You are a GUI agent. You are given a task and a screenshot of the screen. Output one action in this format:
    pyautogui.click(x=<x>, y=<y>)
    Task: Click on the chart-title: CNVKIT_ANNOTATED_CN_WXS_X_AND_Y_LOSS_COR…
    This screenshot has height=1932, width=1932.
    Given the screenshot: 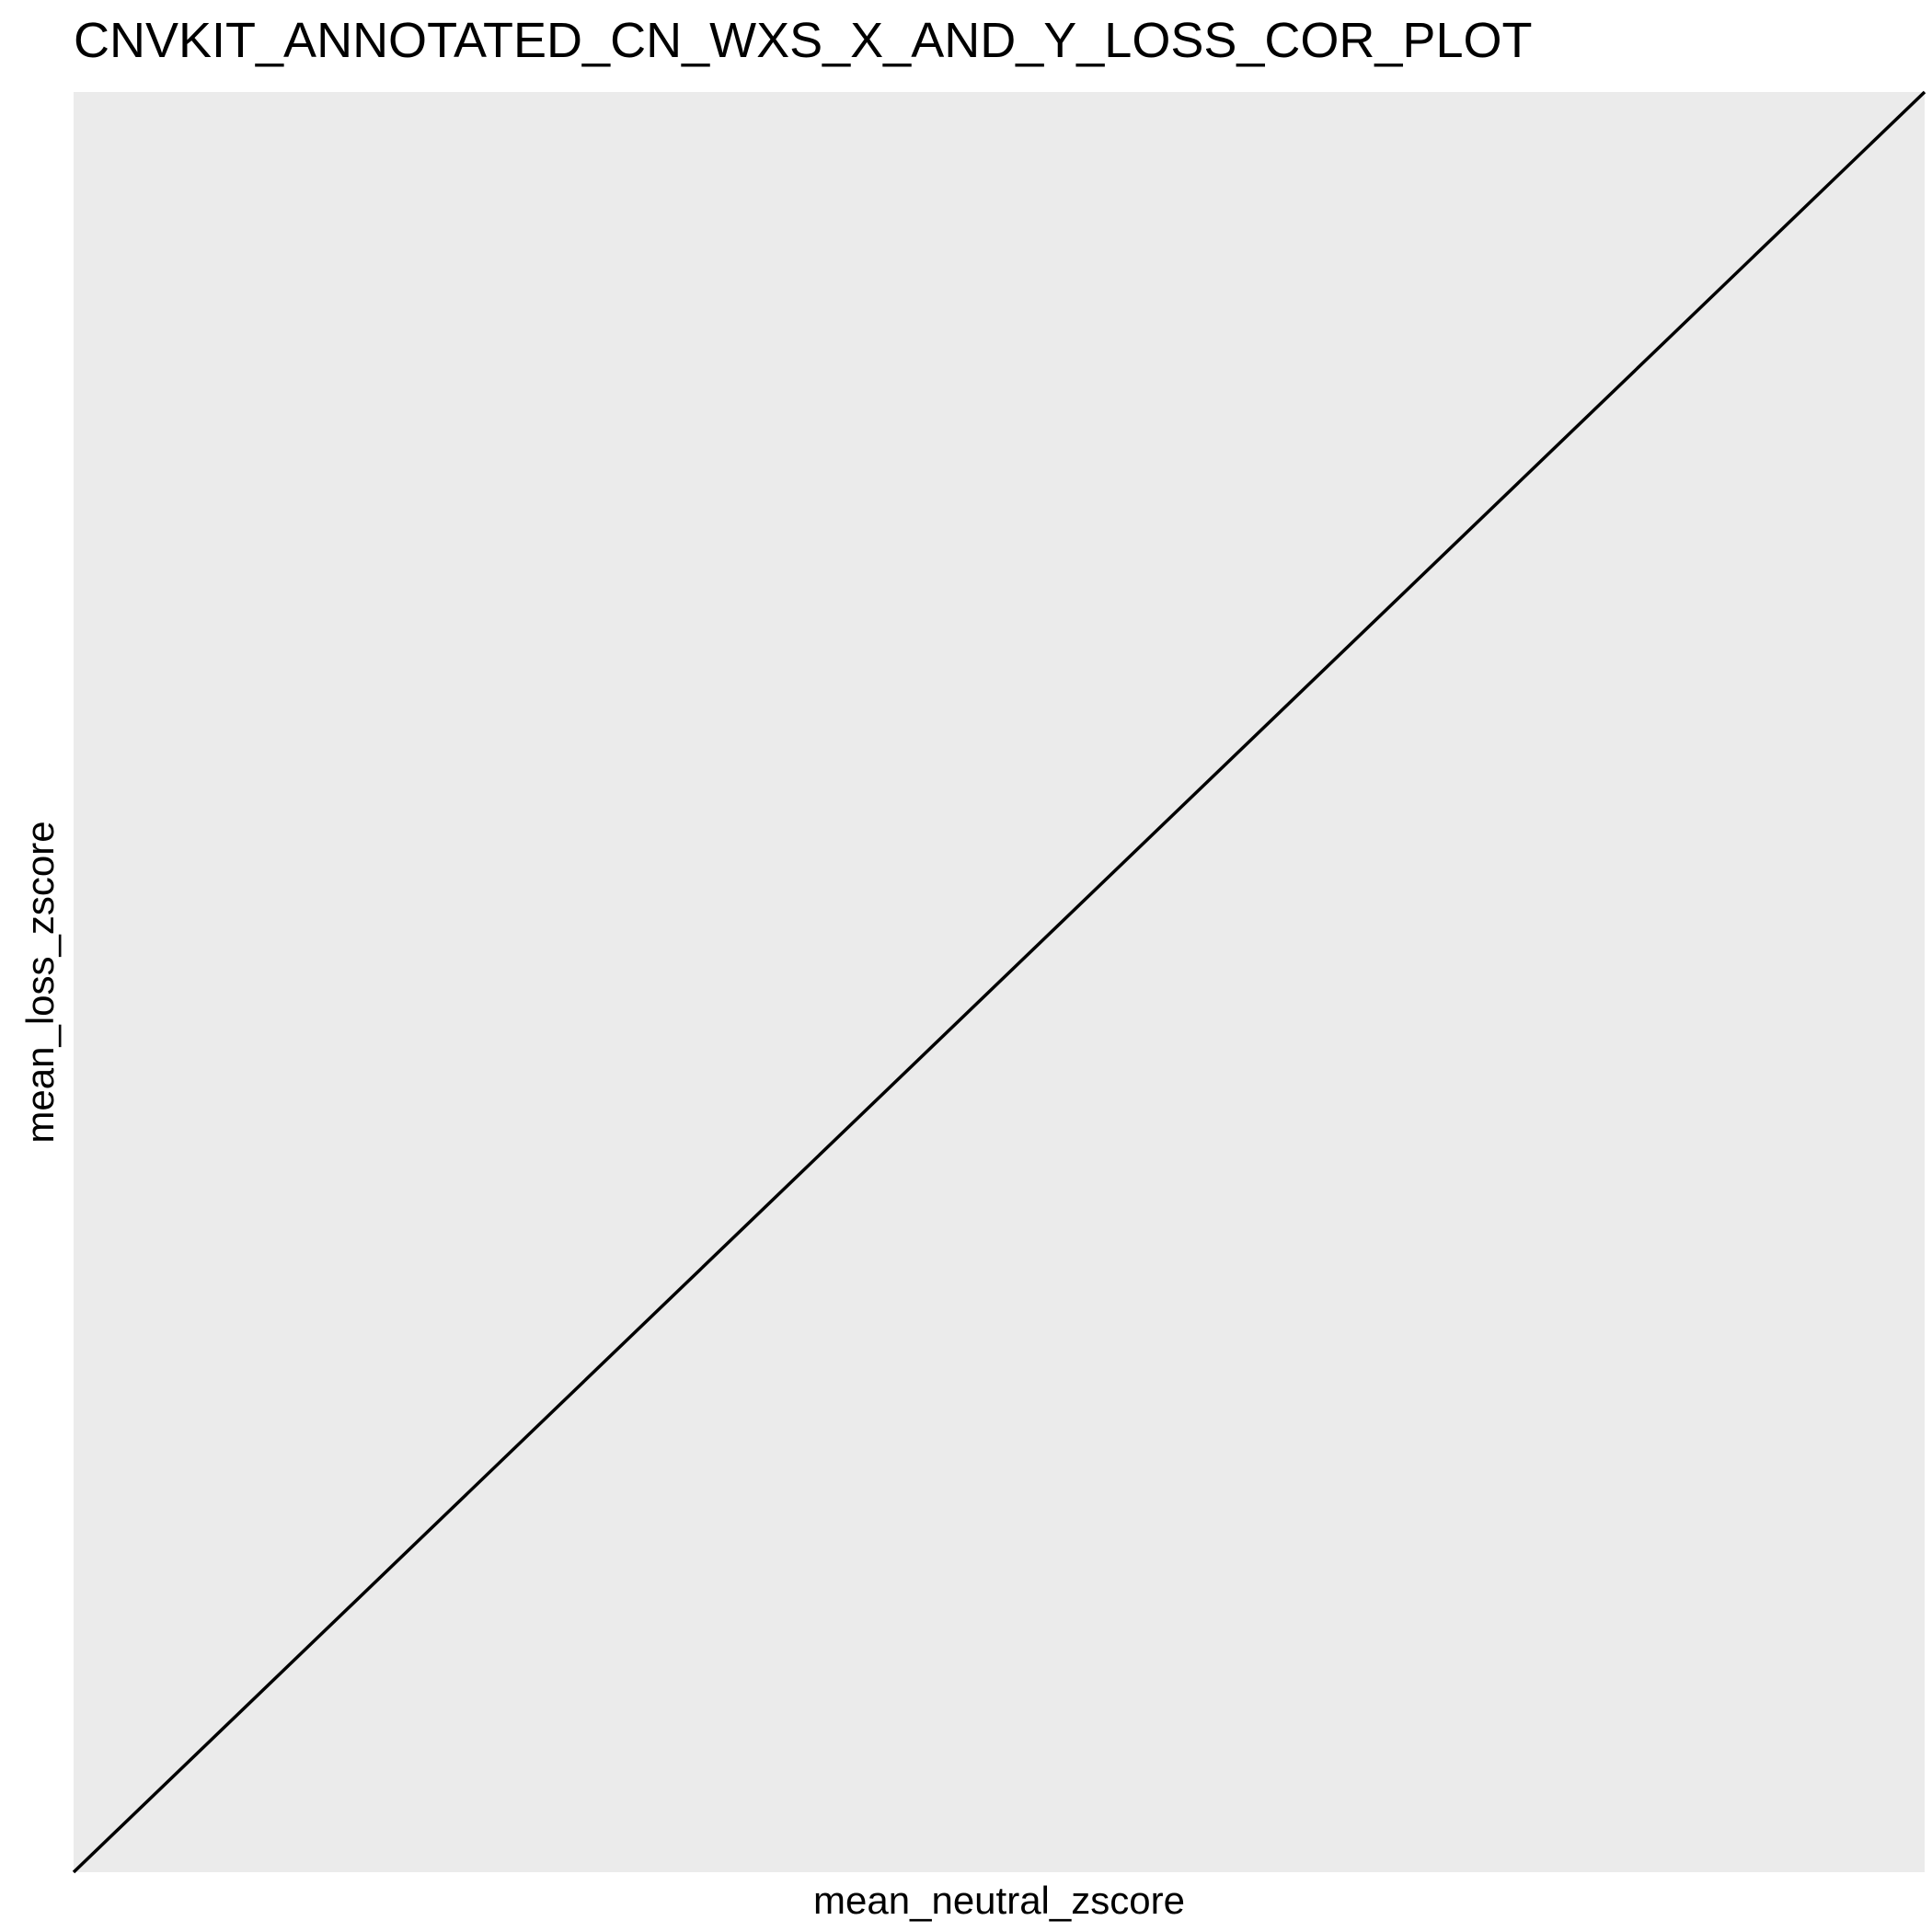 What is the action you would take?
    pyautogui.click(x=803, y=40)
    